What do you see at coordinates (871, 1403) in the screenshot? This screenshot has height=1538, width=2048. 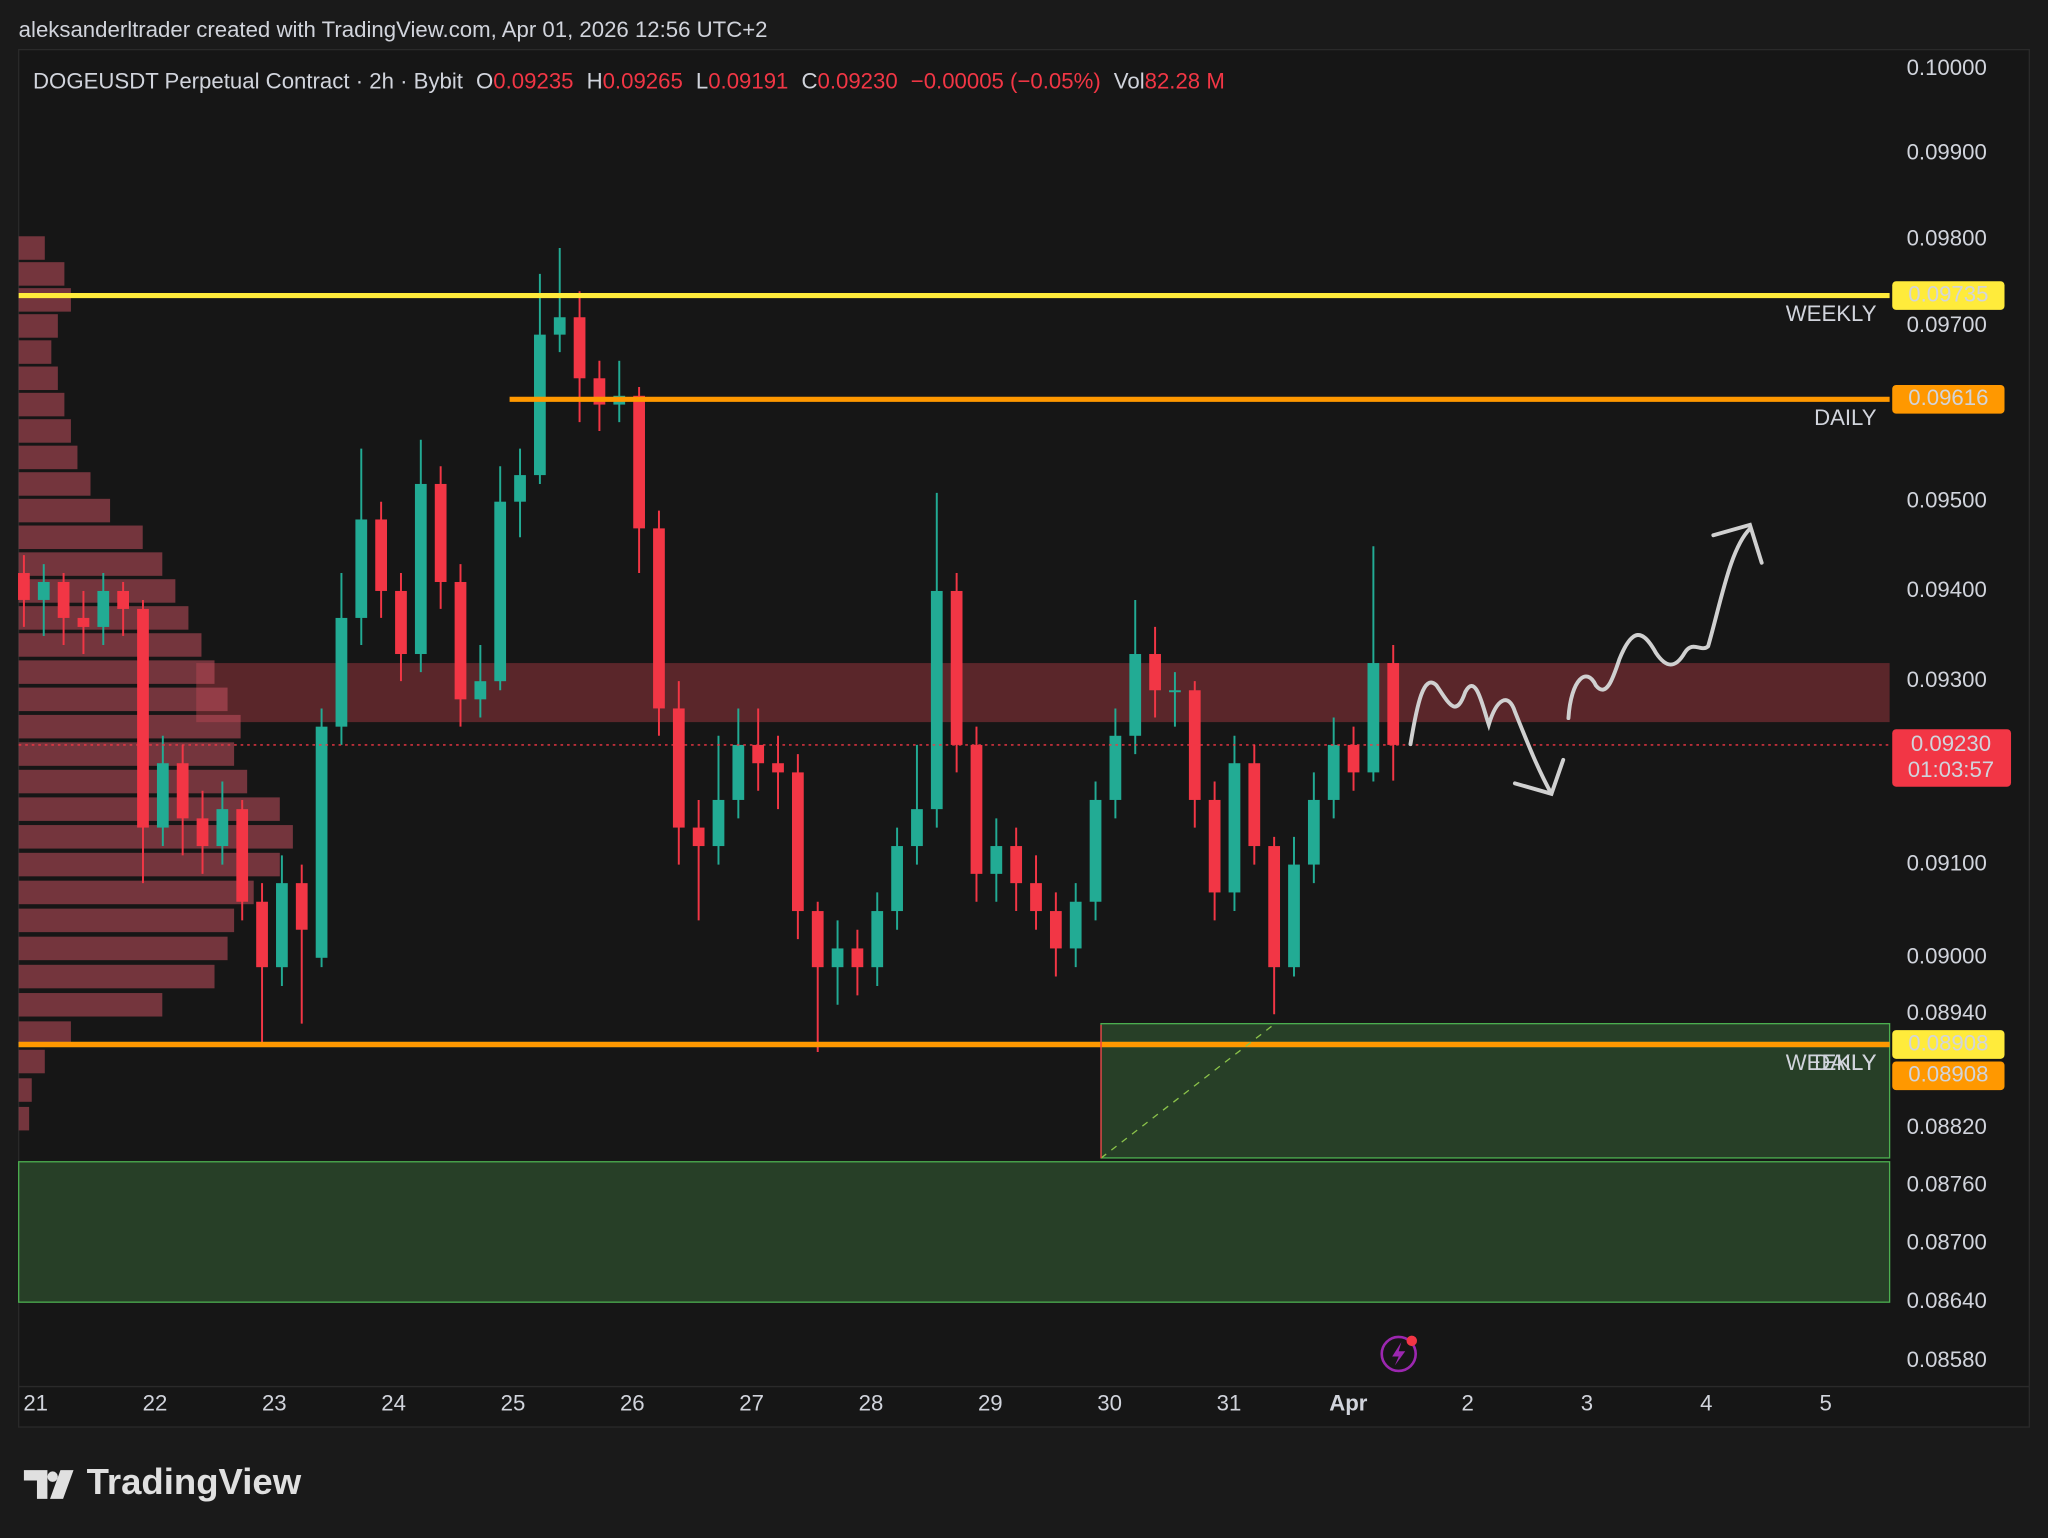 I see `x-tick-label: 28` at bounding box center [871, 1403].